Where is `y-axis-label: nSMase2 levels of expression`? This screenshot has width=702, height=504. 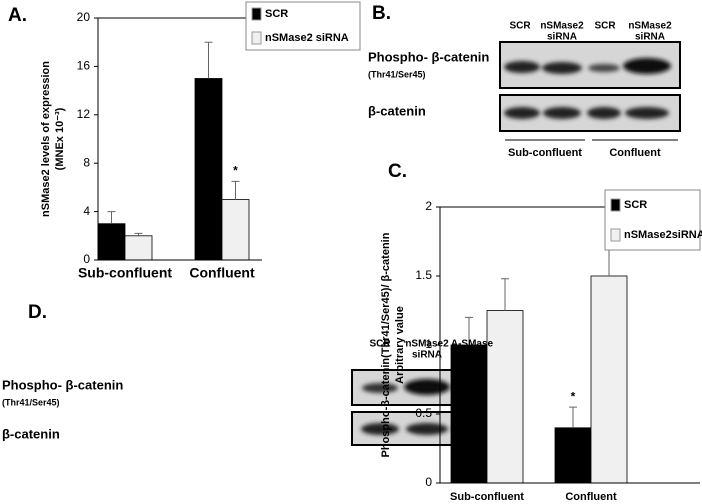 y-axis-label: nSMase2 levels of expression is located at coordinates (46, 139).